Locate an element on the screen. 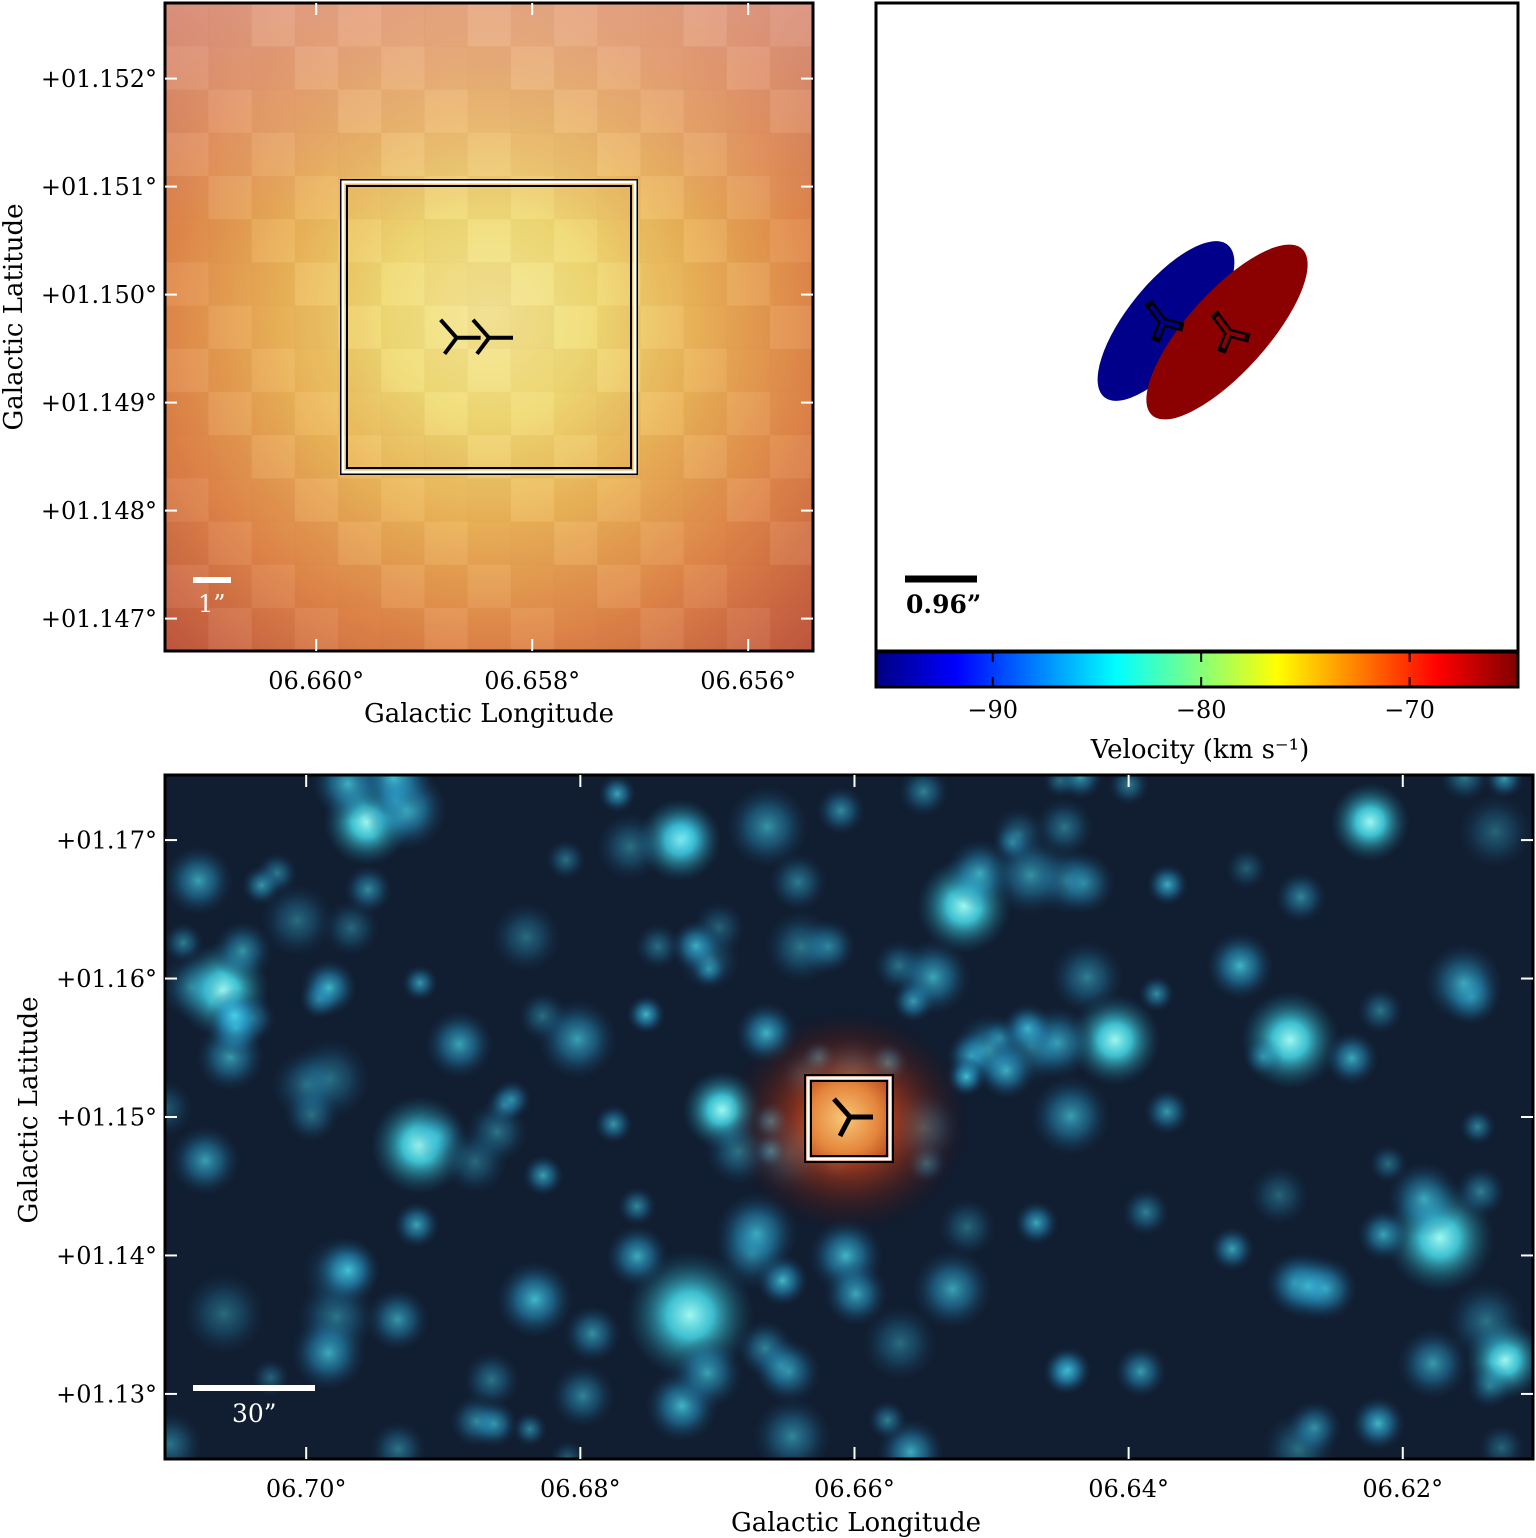  colorbar-tick-label: −80 is located at coordinates (1201, 710).